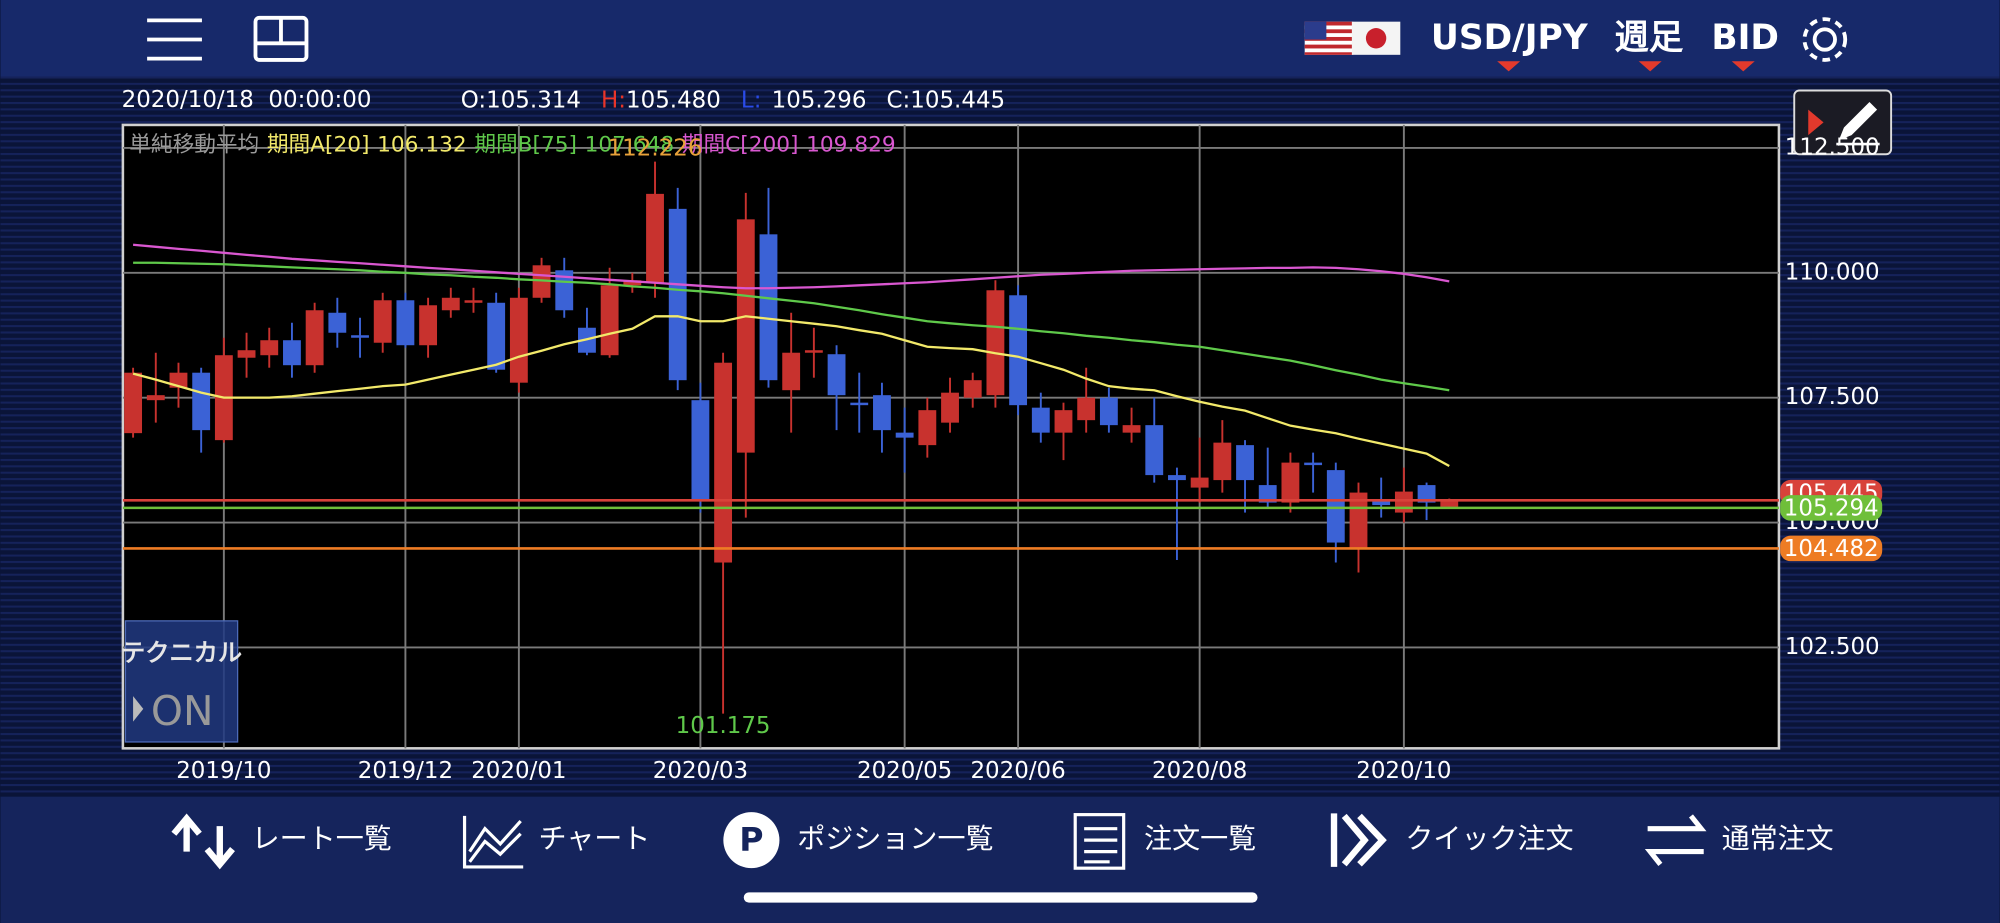 The image size is (2000, 923). I want to click on drawing-tool-button, so click(1843, 122).